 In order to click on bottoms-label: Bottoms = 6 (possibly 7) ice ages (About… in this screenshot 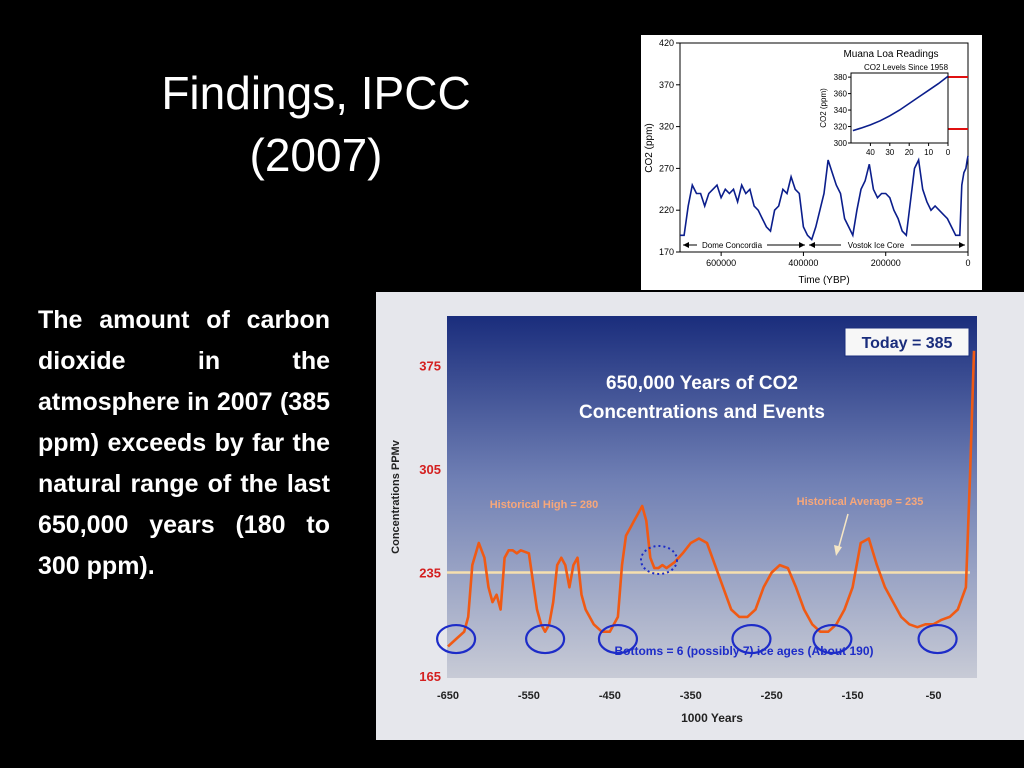, I will do `click(743, 651)`.